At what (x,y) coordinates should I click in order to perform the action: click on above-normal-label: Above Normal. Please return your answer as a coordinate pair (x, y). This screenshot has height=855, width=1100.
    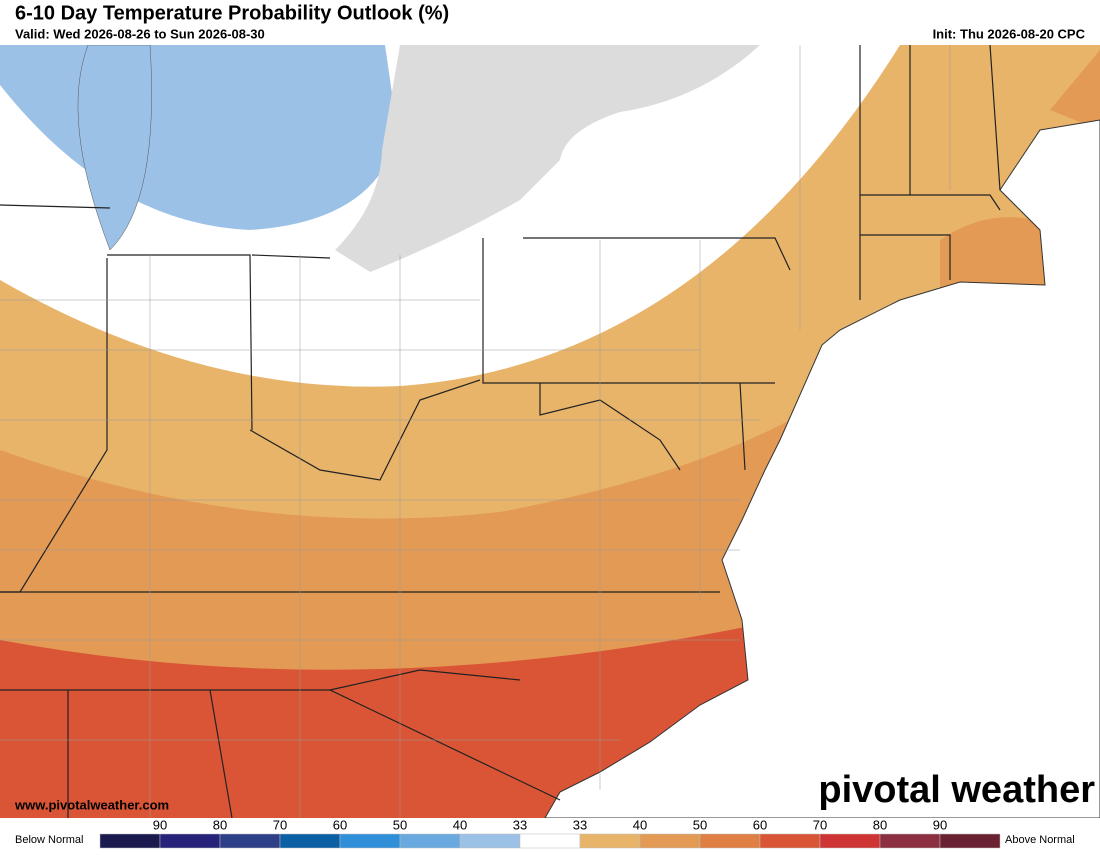
    Looking at the image, I should click on (1040, 840).